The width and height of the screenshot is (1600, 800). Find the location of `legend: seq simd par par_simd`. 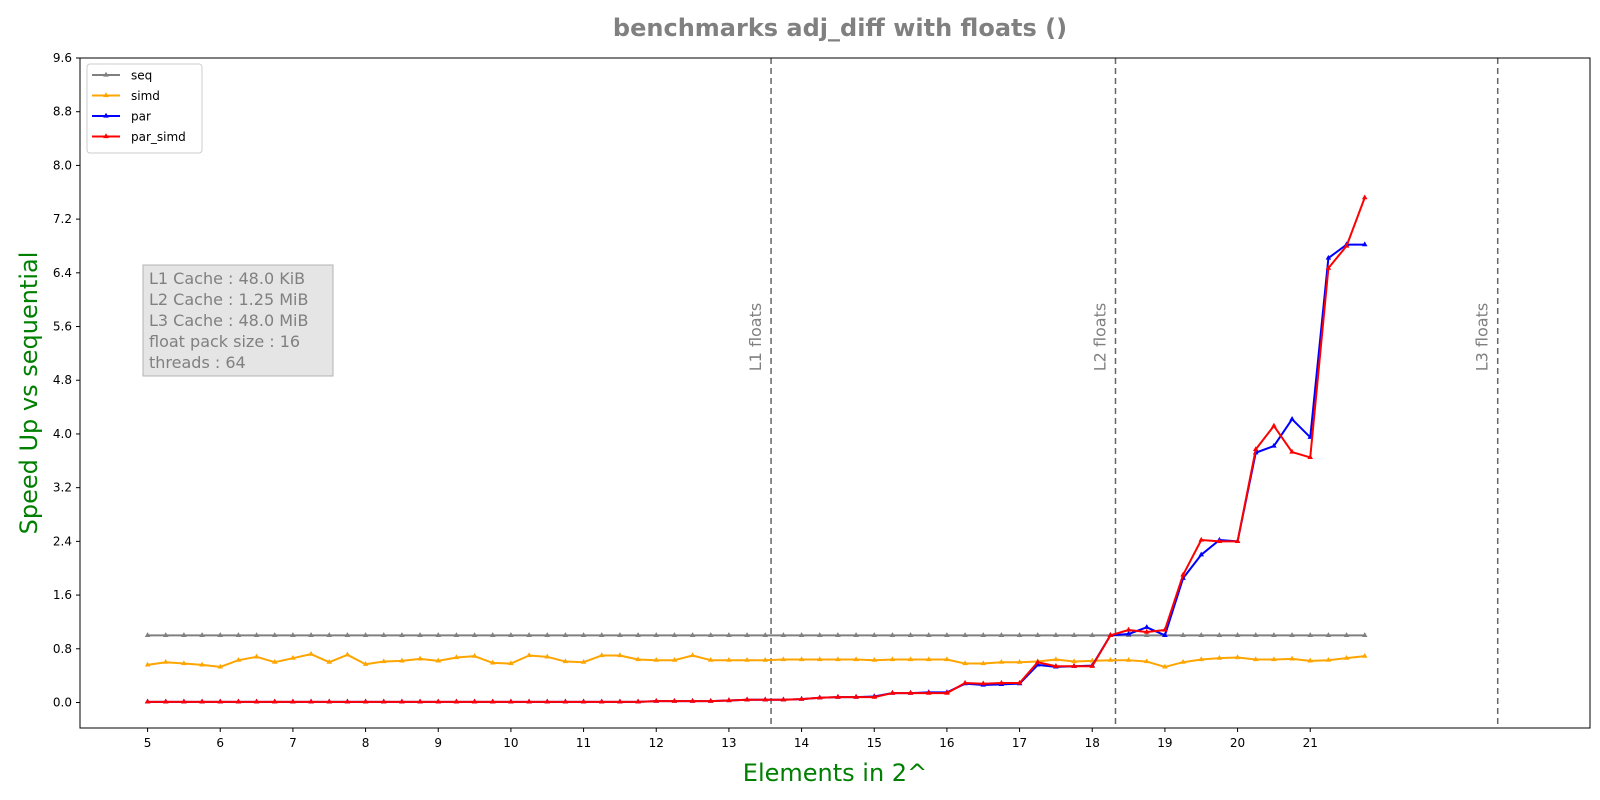

legend: seq simd par par_simd is located at coordinates (144, 108).